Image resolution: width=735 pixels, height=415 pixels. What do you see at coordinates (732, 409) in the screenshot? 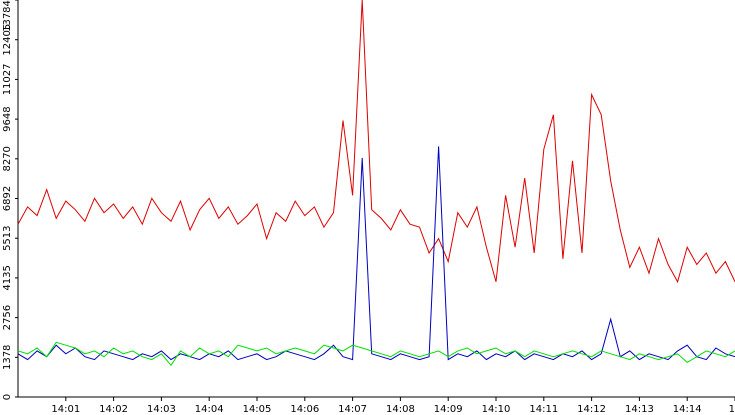
I see `x-tick-label: 14` at bounding box center [732, 409].